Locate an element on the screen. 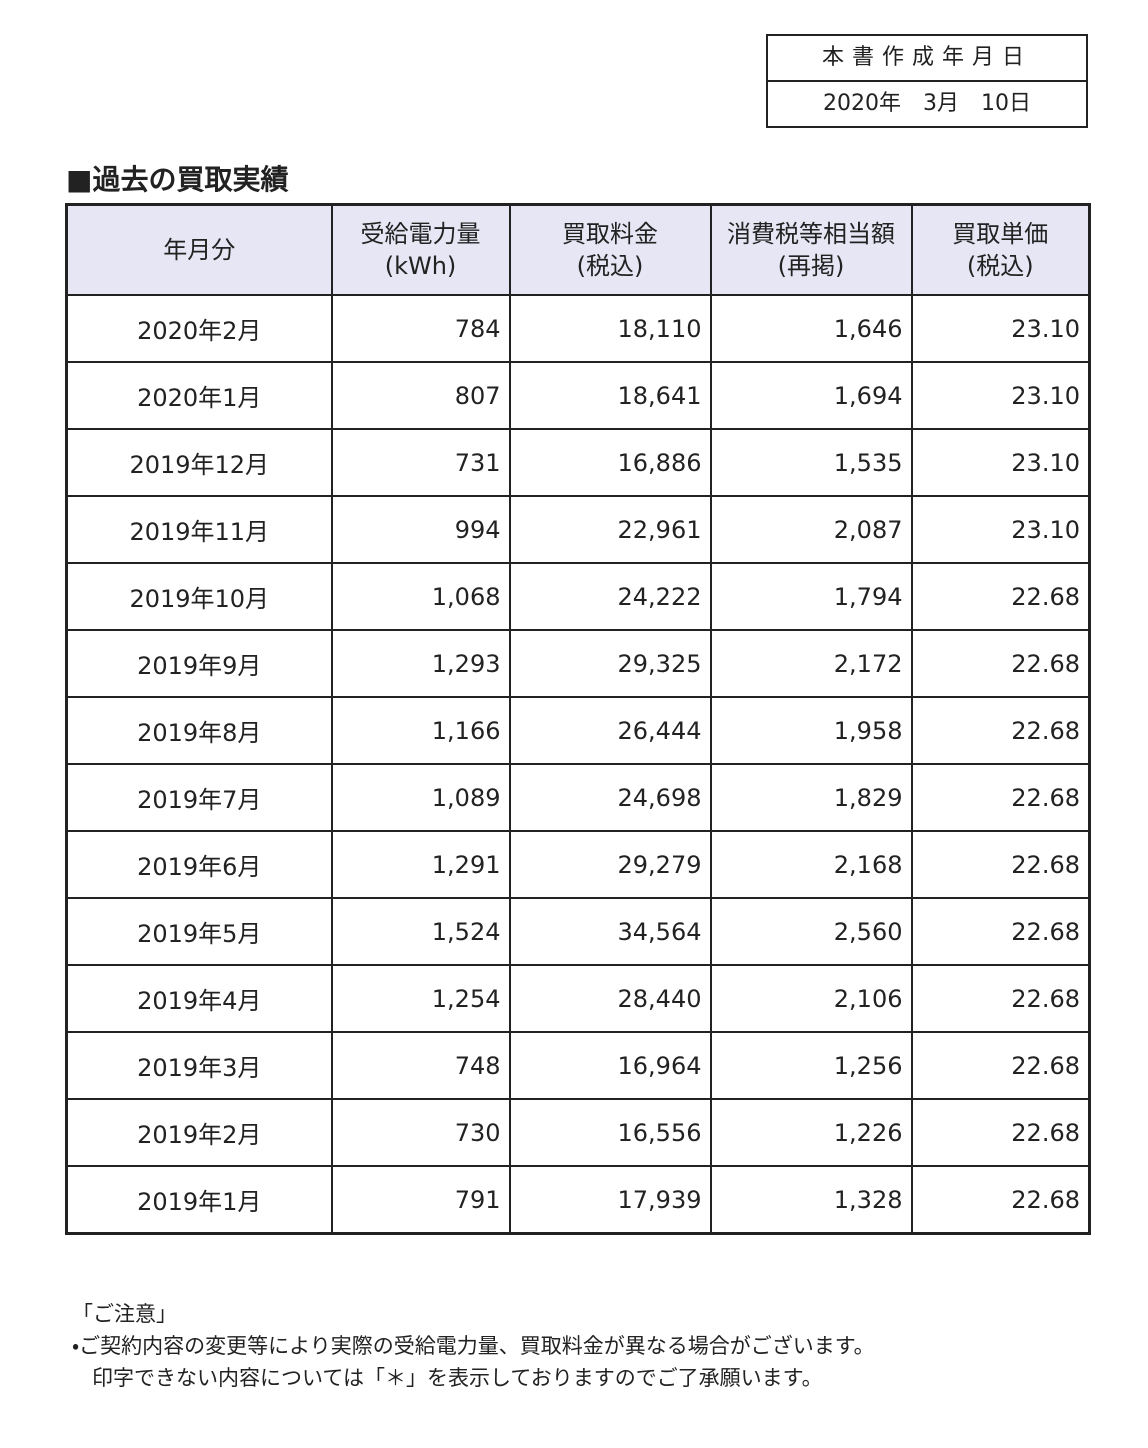 The image size is (1148, 1448). value-cell: 16,556 is located at coordinates (610, 1132).